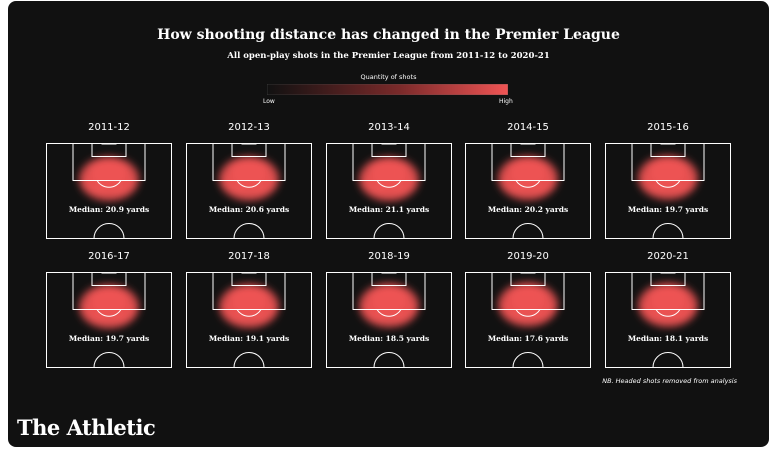 The height and width of the screenshot is (452, 779). I want to click on median-label: Median: 19.1 yards, so click(249, 338).